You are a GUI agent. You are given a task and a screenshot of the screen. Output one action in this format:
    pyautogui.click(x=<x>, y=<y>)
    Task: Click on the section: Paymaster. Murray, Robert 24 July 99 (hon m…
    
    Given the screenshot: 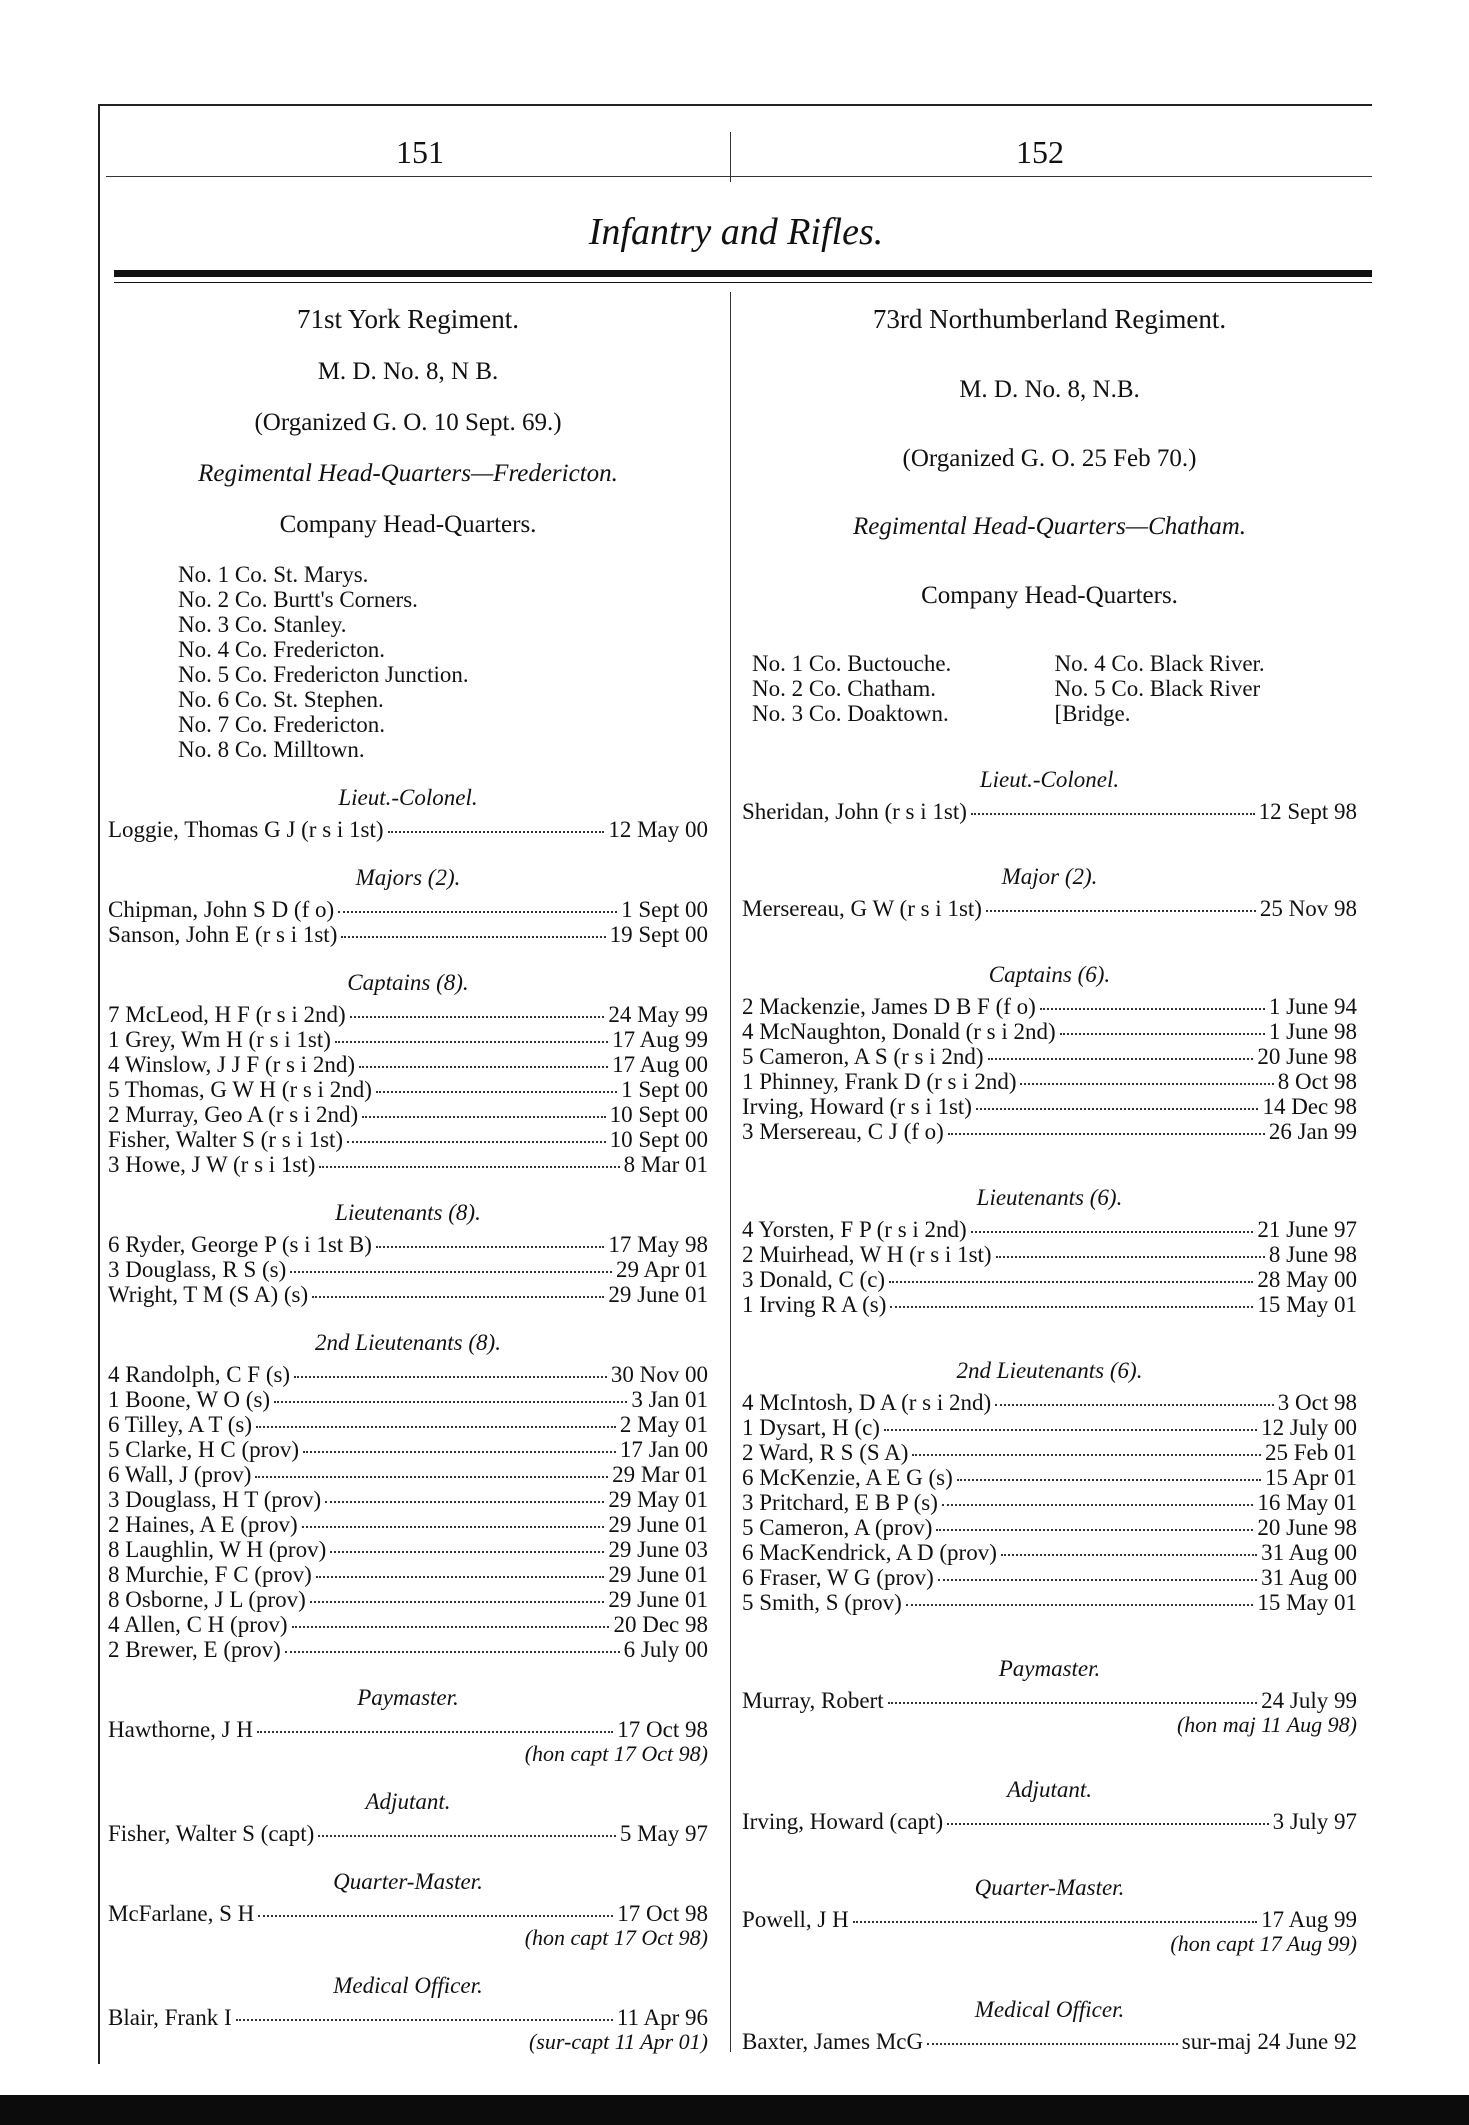 What is the action you would take?
    pyautogui.click(x=1049, y=1696)
    